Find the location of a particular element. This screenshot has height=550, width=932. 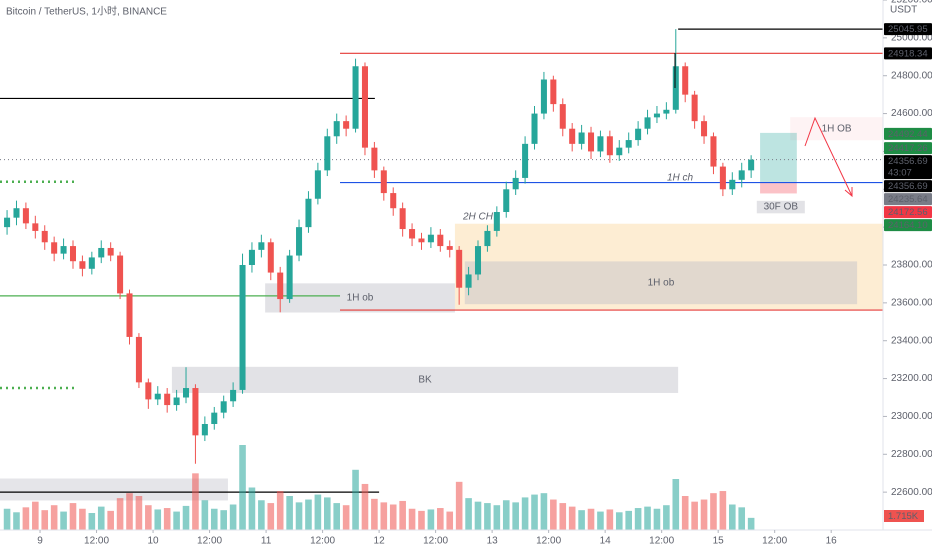

volume is located at coordinates (379, 487).